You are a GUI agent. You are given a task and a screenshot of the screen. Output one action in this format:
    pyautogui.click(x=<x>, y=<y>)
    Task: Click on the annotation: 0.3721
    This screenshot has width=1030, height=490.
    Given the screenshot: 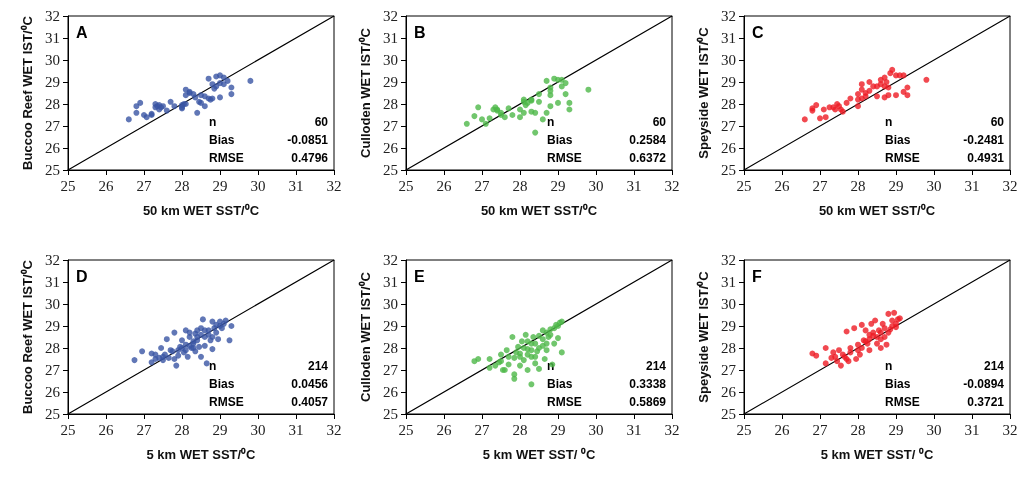 What is the action you would take?
    pyautogui.click(x=986, y=402)
    